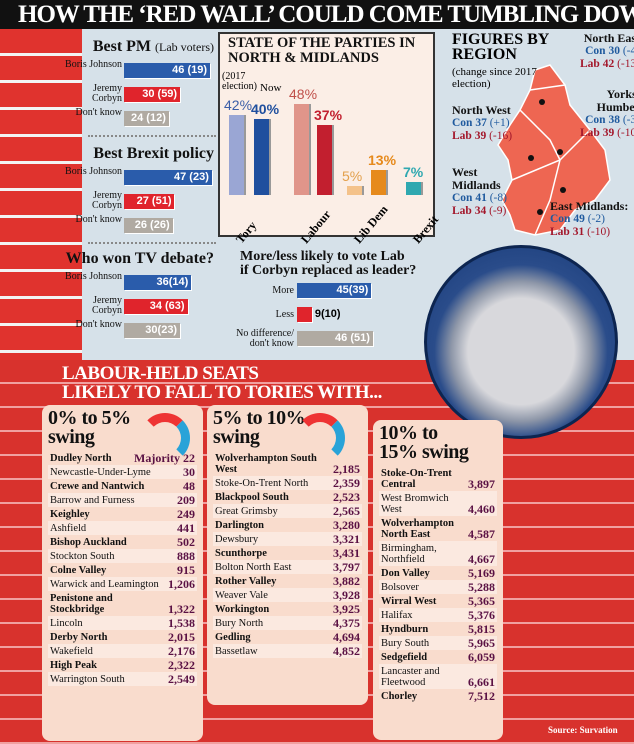 Image resolution: width=634 pixels, height=744 pixels. I want to click on seat-row: Derby North 2,015, so click(122, 637).